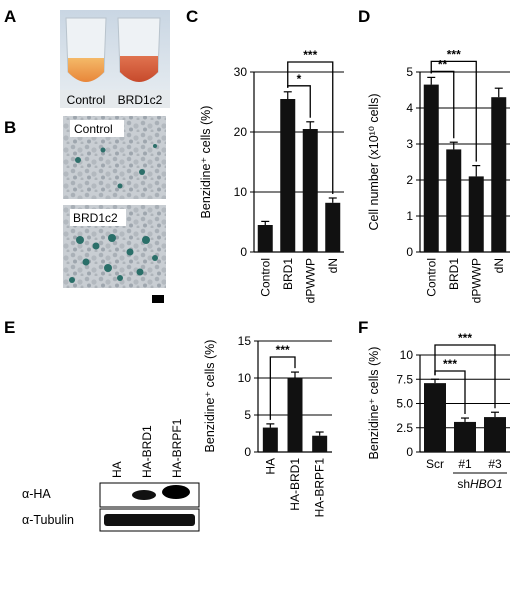 The height and width of the screenshot is (595, 520). Describe the element at coordinates (265, 277) in the screenshot. I see `chart-c-category-label: Control` at that location.